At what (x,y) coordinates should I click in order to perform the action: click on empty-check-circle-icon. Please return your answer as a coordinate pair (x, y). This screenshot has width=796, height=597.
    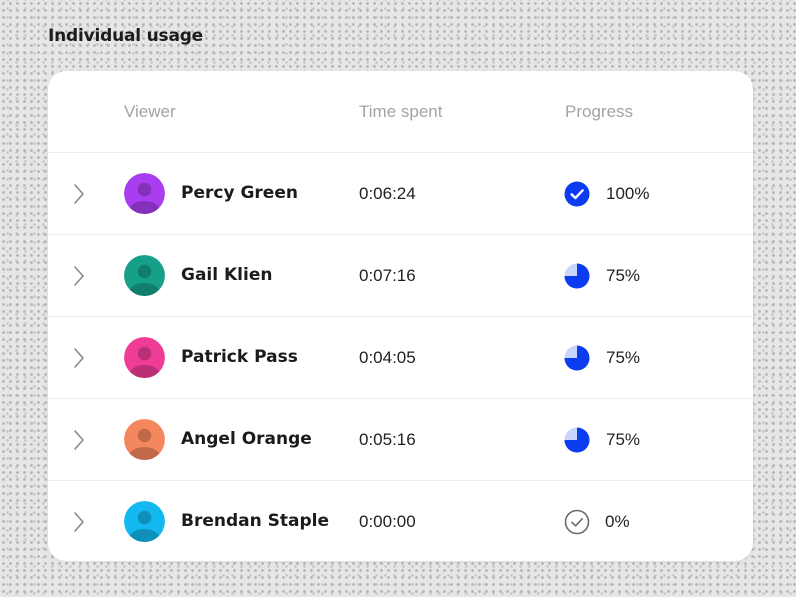
    Looking at the image, I should click on (577, 522).